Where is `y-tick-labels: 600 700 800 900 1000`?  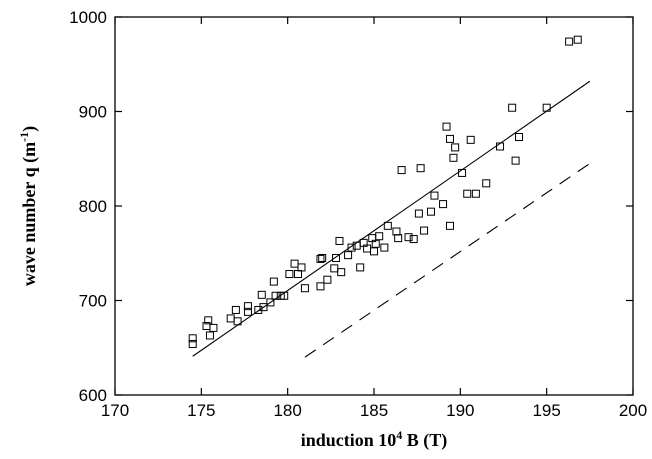 y-tick-labels: 600 700 800 900 1000 is located at coordinates (88, 206).